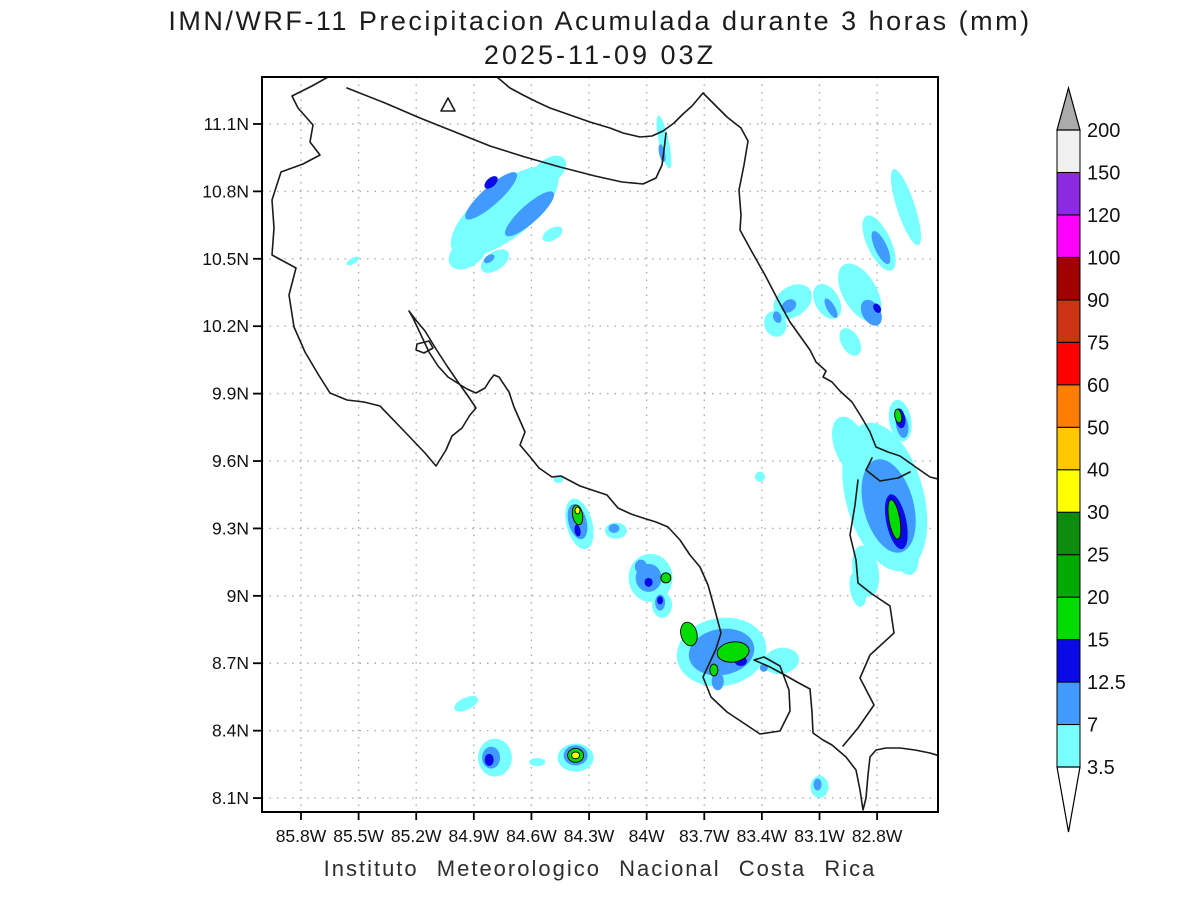 The height and width of the screenshot is (900, 1200). What do you see at coordinates (1103, 131) in the screenshot?
I see `colorbar-label: 200` at bounding box center [1103, 131].